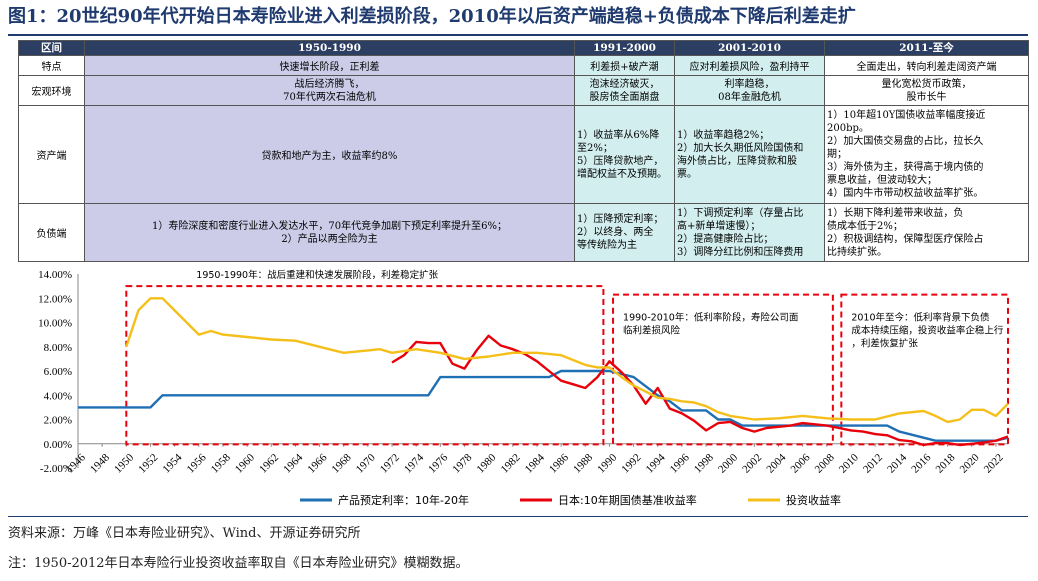  I want to click on x-tick-label: 1948, so click(100, 463).